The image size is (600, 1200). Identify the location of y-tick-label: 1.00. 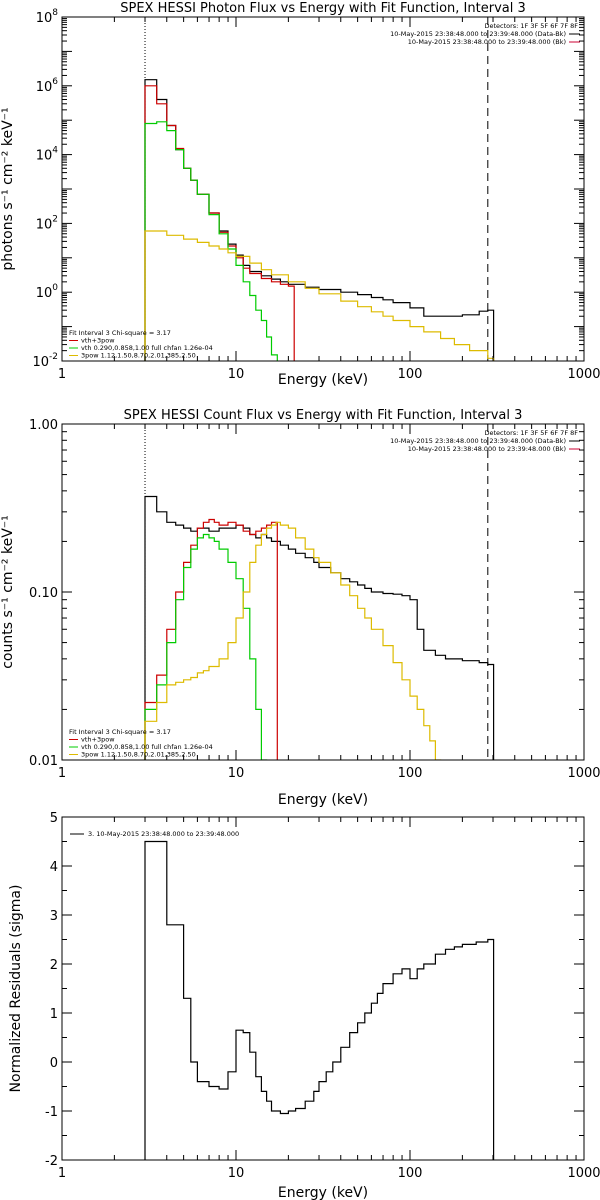
(43, 425).